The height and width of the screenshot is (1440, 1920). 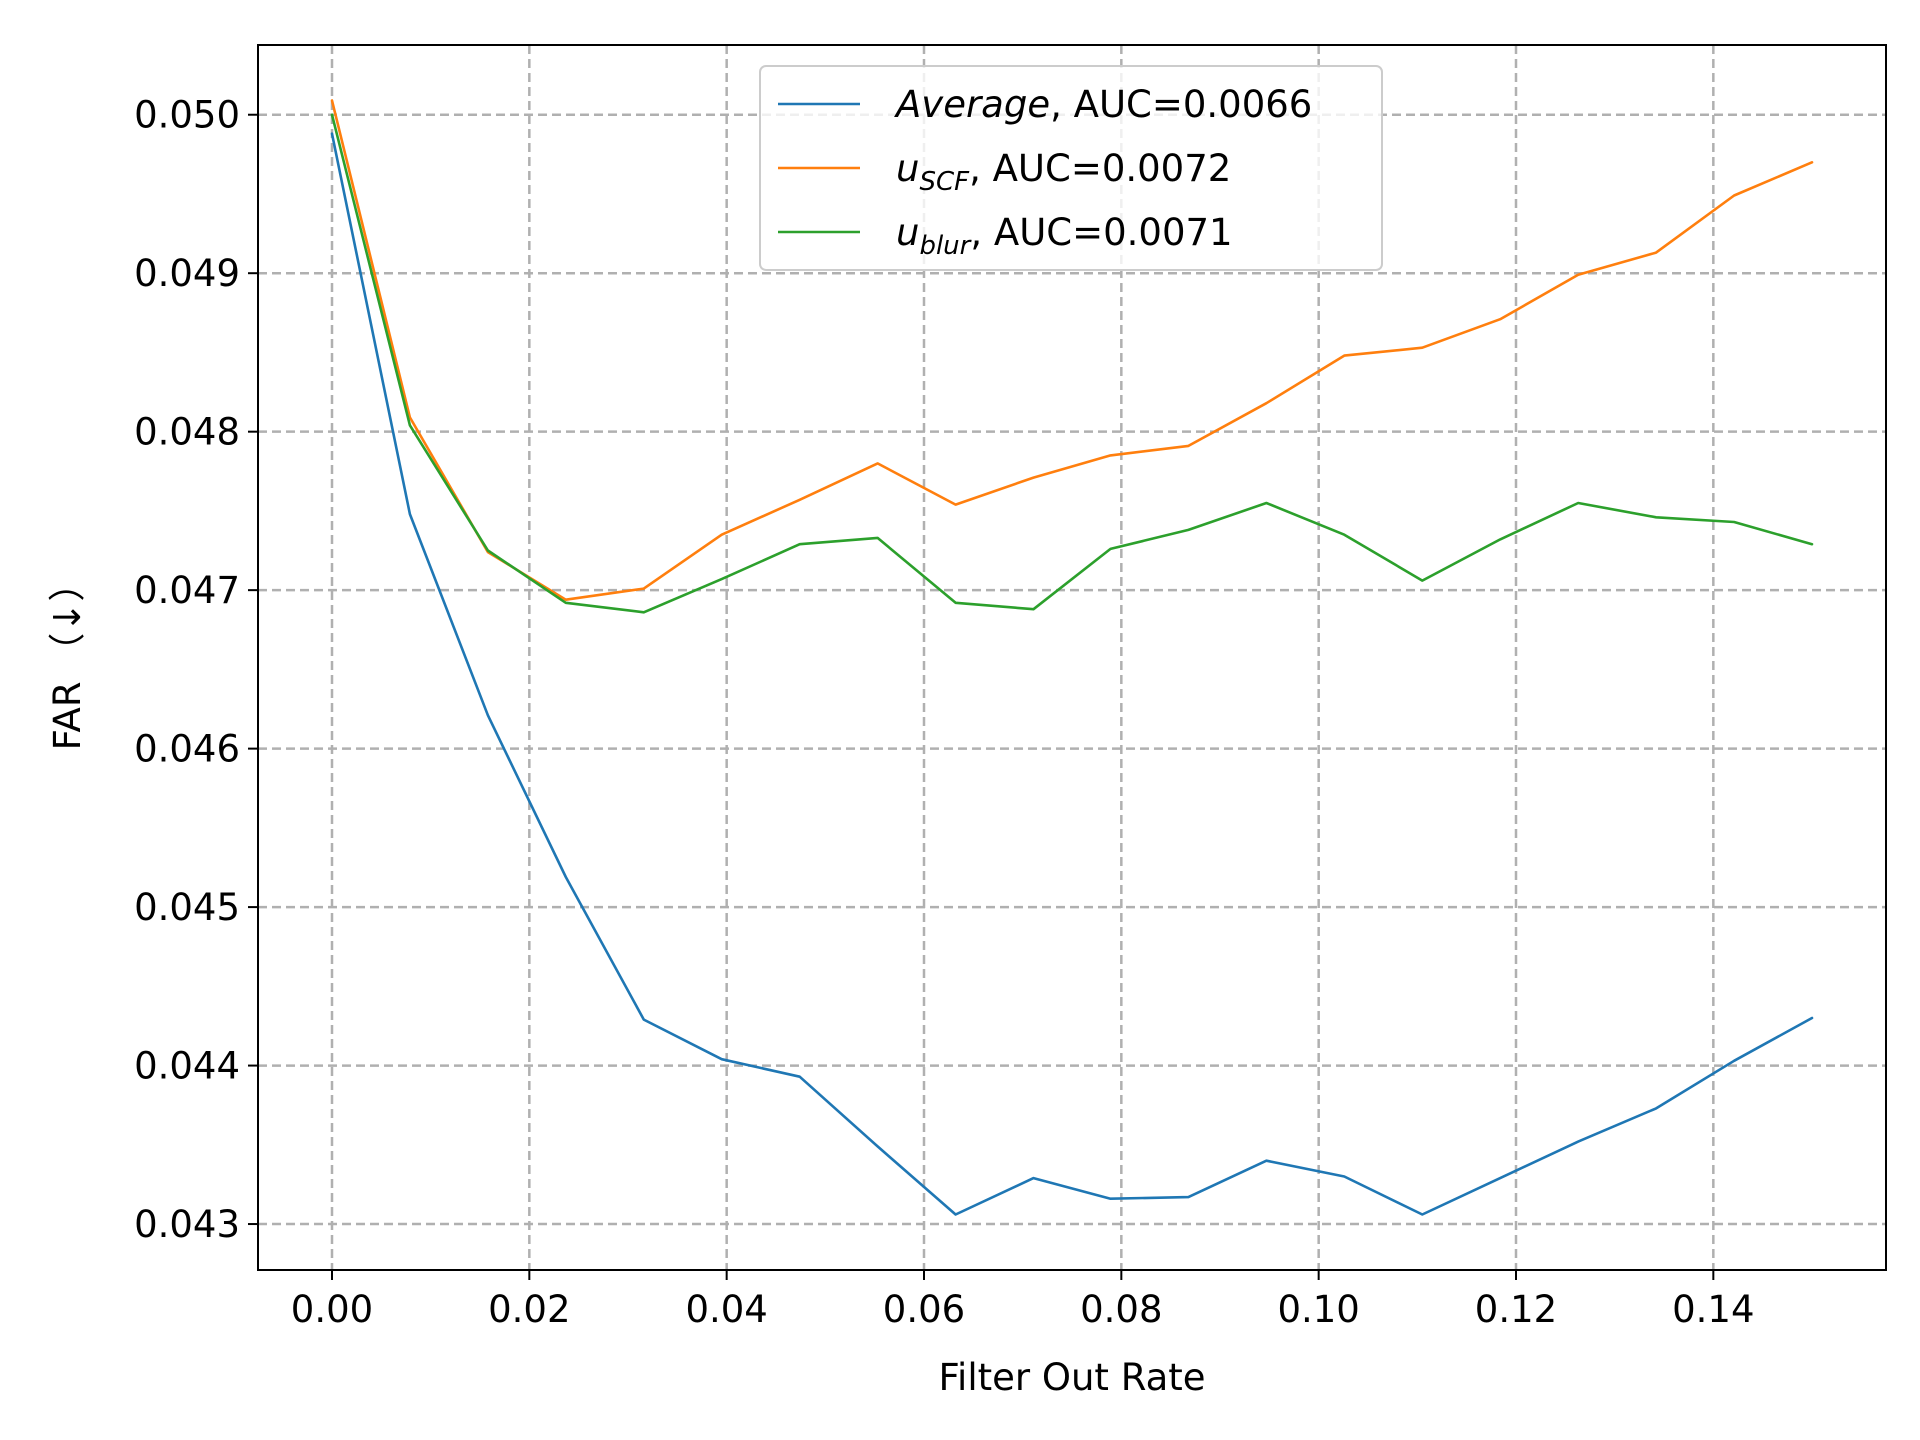 What do you see at coordinates (726, 1309) in the screenshot?
I see `x-tick-label: 0.04` at bounding box center [726, 1309].